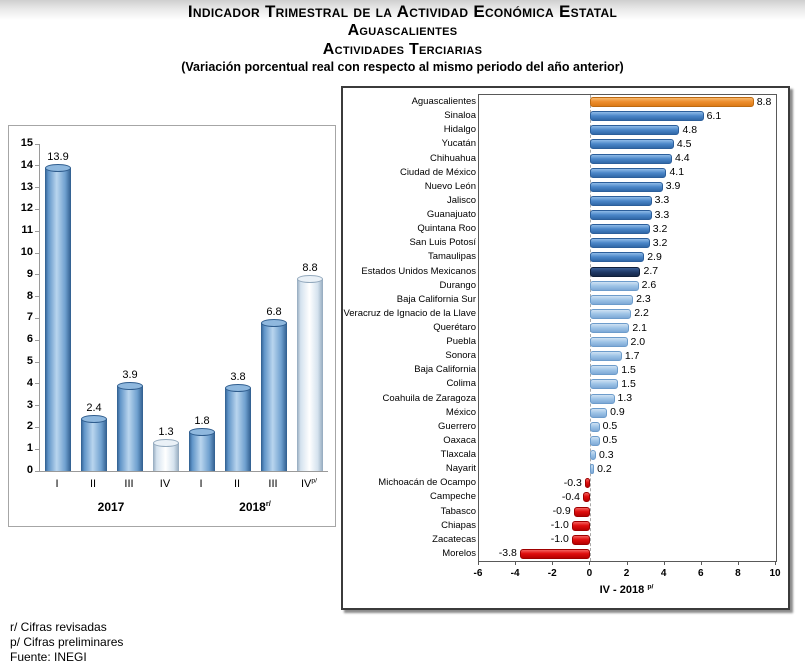 This screenshot has width=805, height=667. Describe the element at coordinates (29, 295) in the screenshot. I see `y-axis-tick-label: 8` at that location.